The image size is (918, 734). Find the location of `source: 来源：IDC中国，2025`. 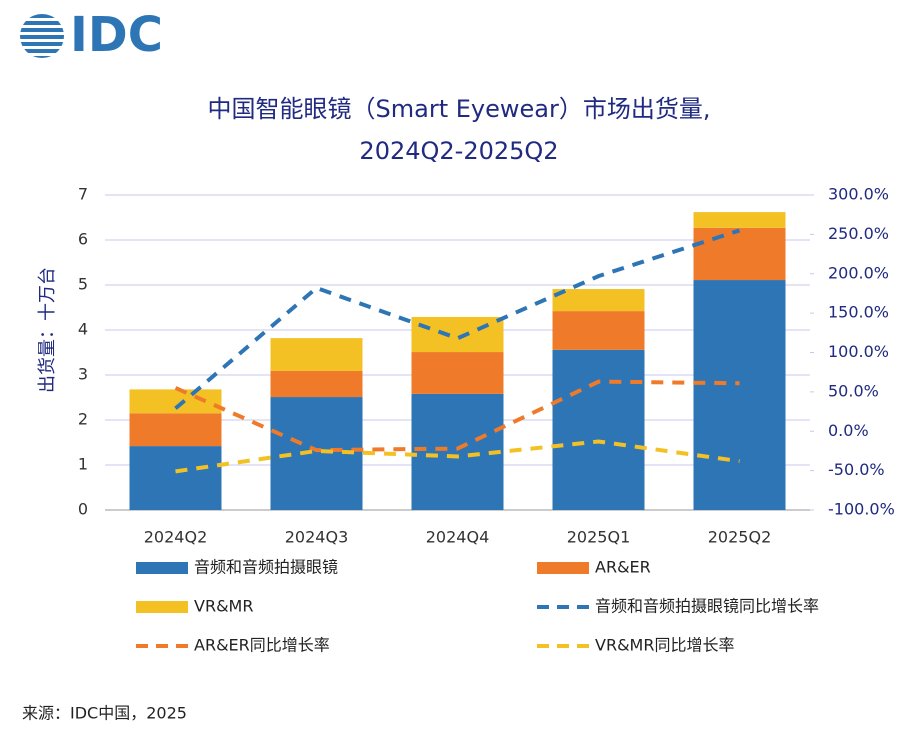

source: 来源：IDC中国，2025 is located at coordinates (104, 713).